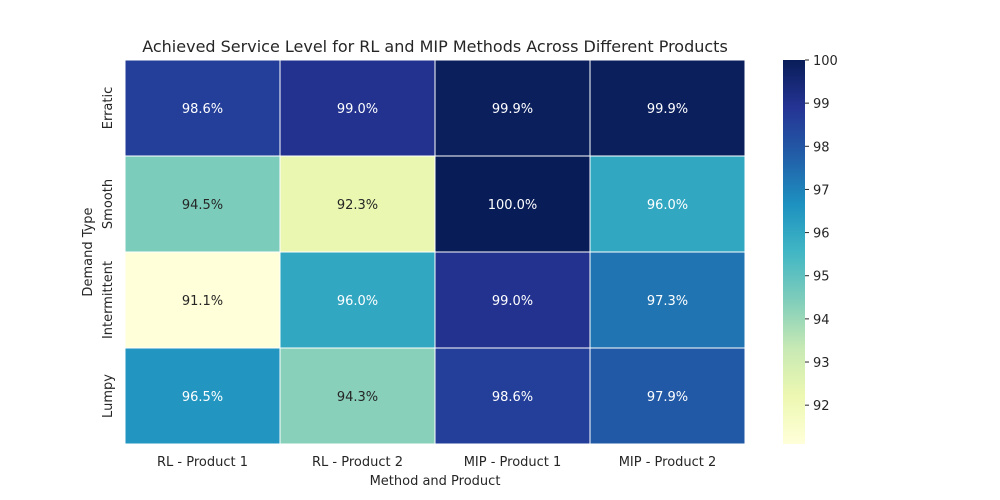 The image size is (1000, 500). I want to click on cell-value-label: 96.5%, so click(202, 397).